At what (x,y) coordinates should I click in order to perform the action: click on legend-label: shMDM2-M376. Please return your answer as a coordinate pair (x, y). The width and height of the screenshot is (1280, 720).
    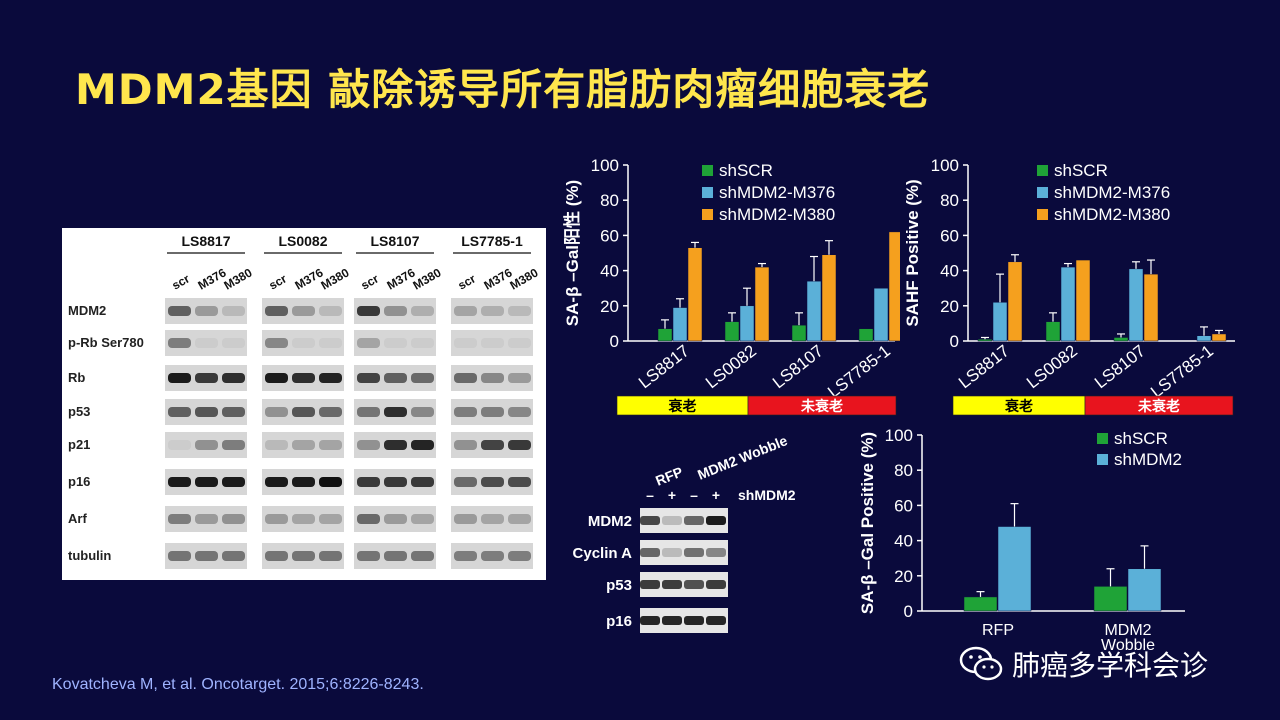
    Looking at the image, I should click on (1112, 192).